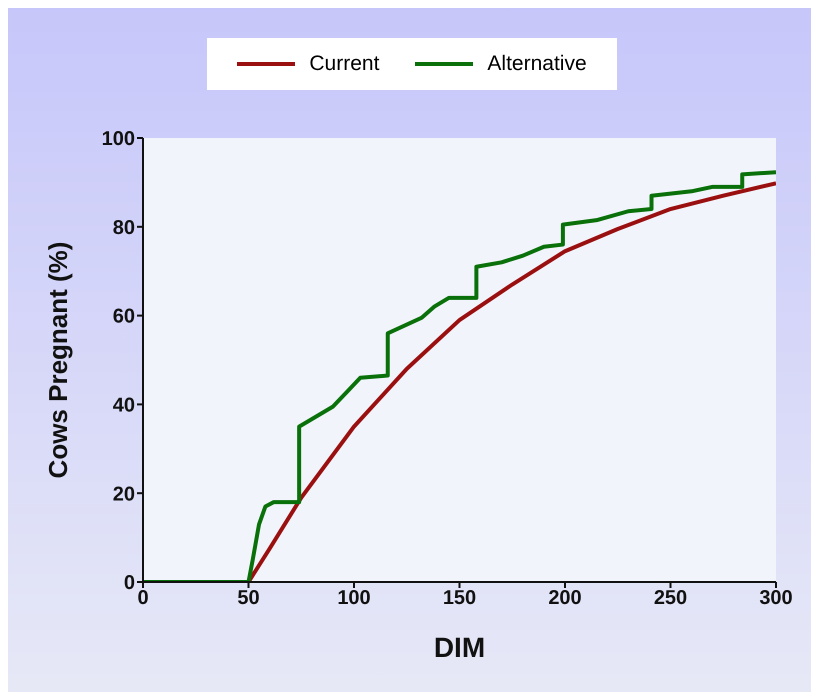 The height and width of the screenshot is (700, 819). I want to click on x-tick-label: 150, so click(459, 598).